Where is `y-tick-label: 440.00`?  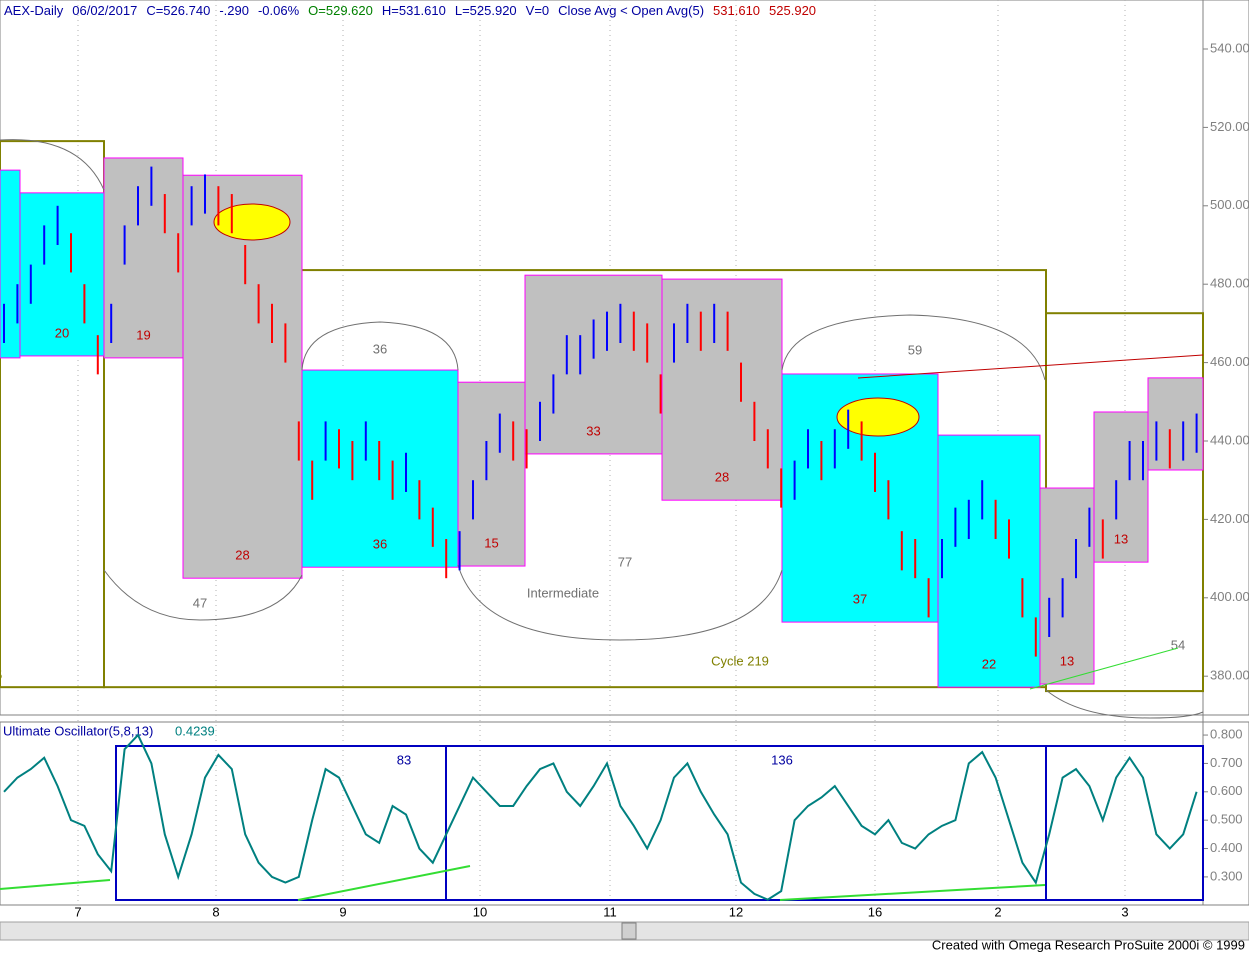
y-tick-label: 440.00 is located at coordinates (1229, 439).